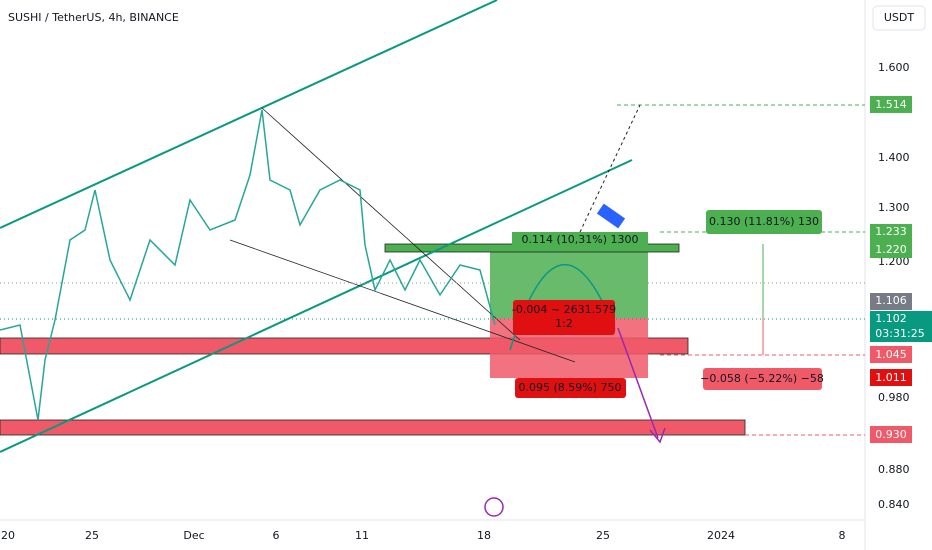 This screenshot has height=550, width=932. Describe the element at coordinates (564, 323) in the screenshot. I see `annotation: 1:2` at that location.